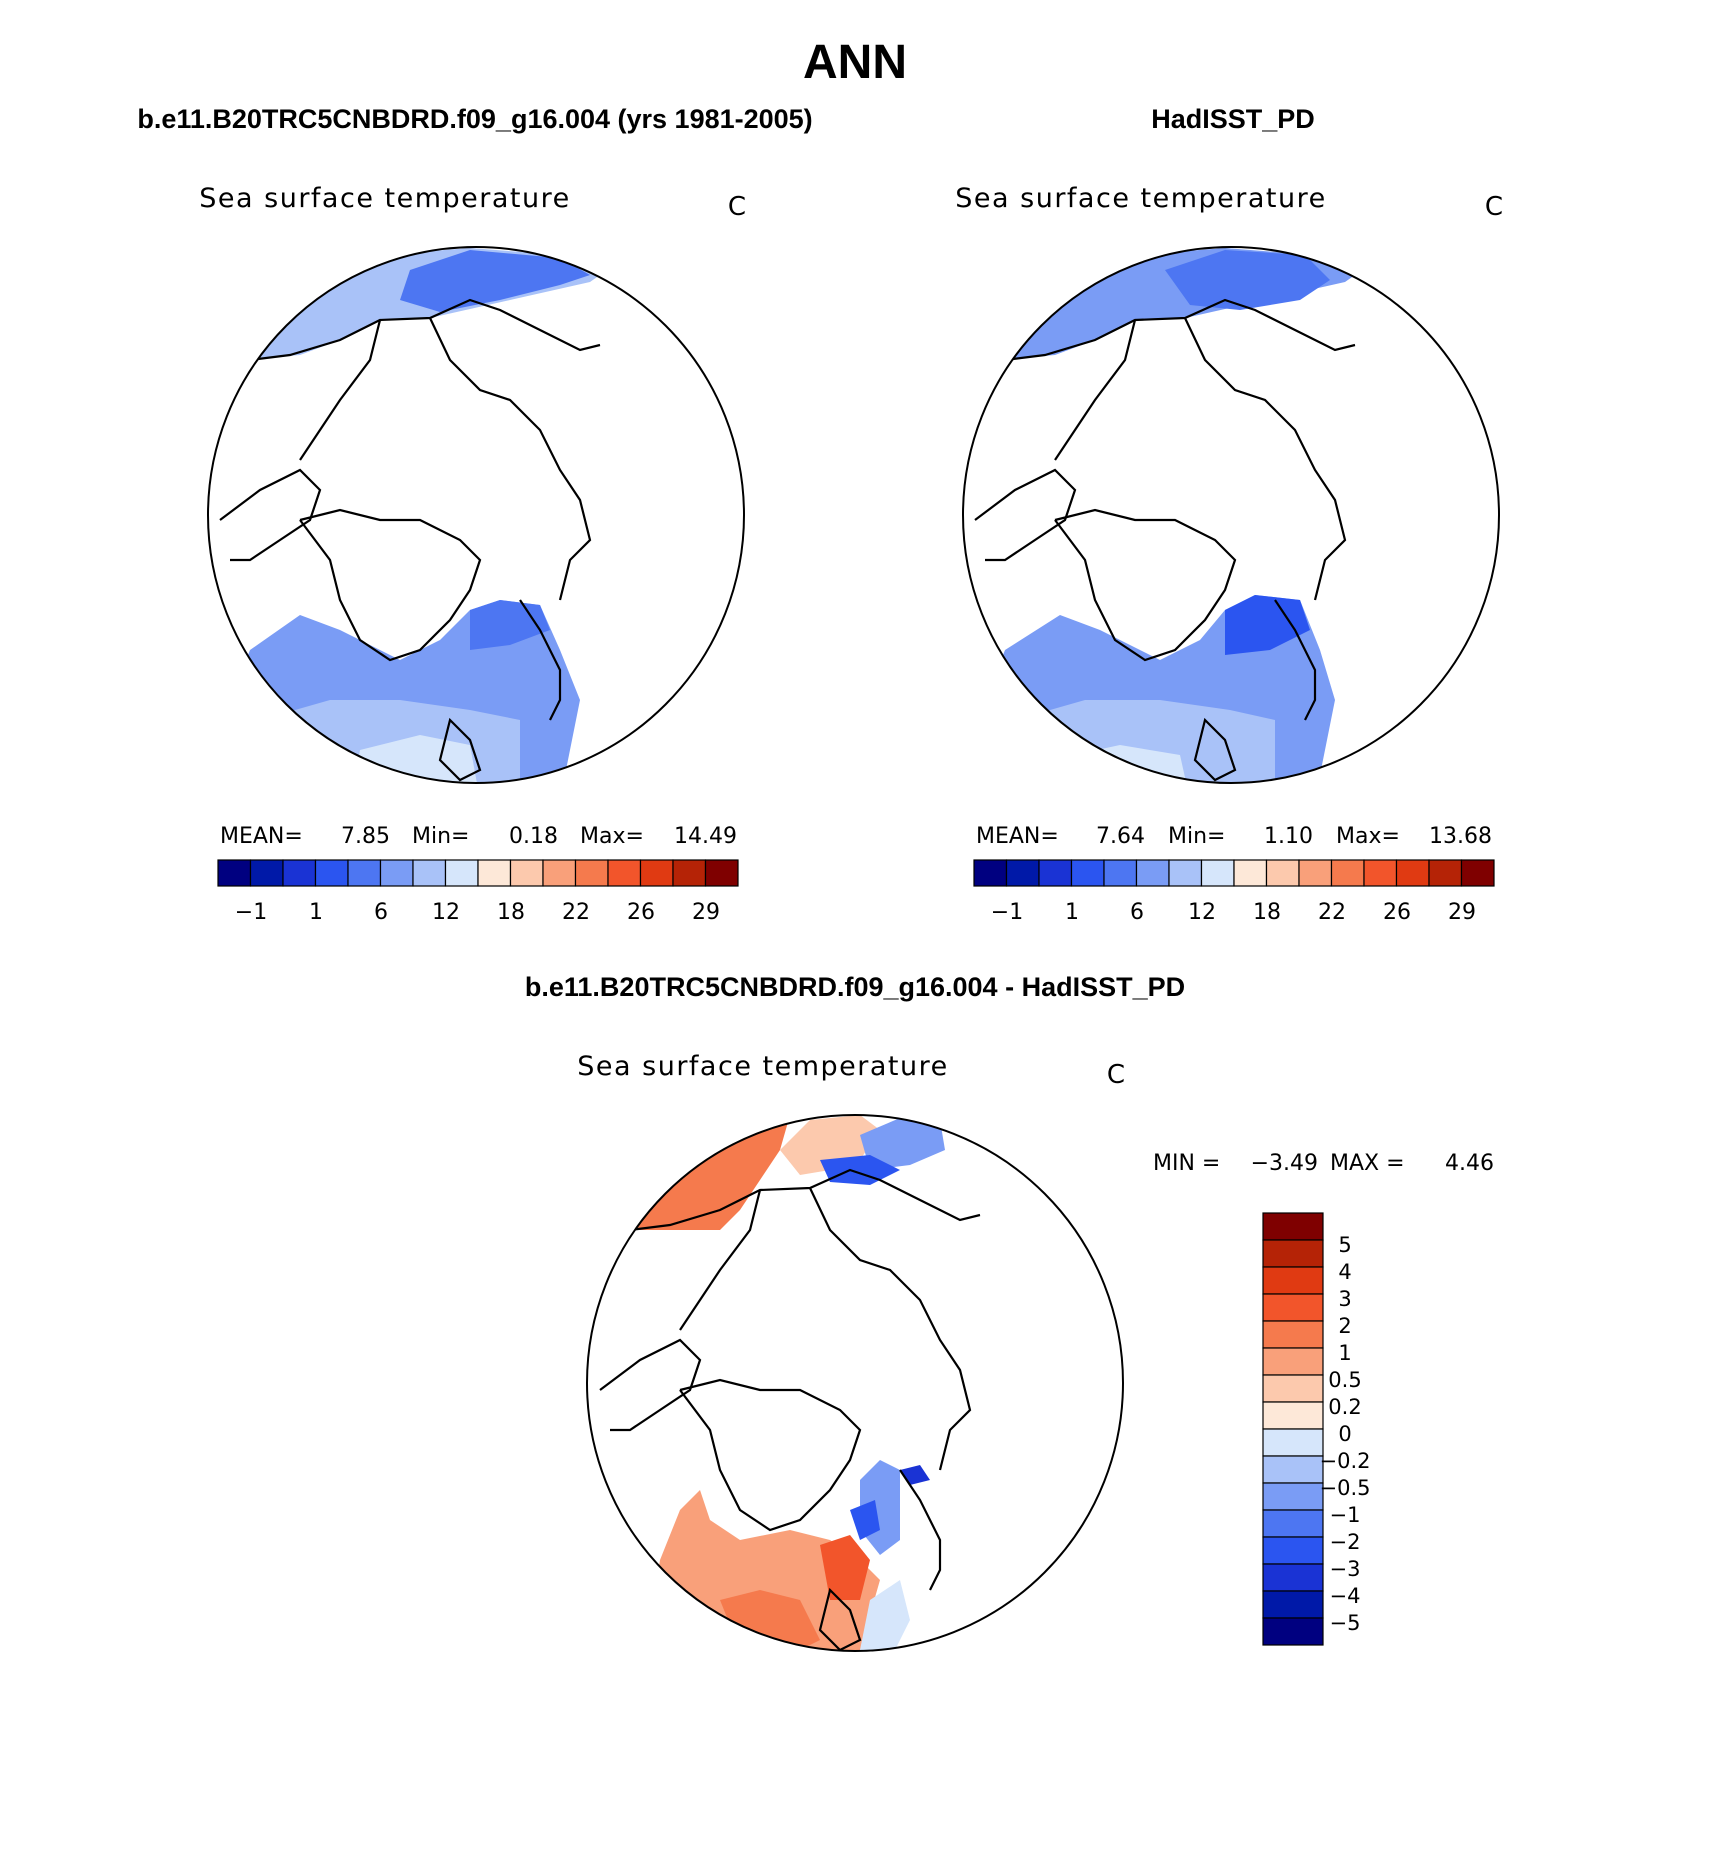  Describe the element at coordinates (1344, 1434) in the screenshot. I see `colorbar-tick: 0` at that location.